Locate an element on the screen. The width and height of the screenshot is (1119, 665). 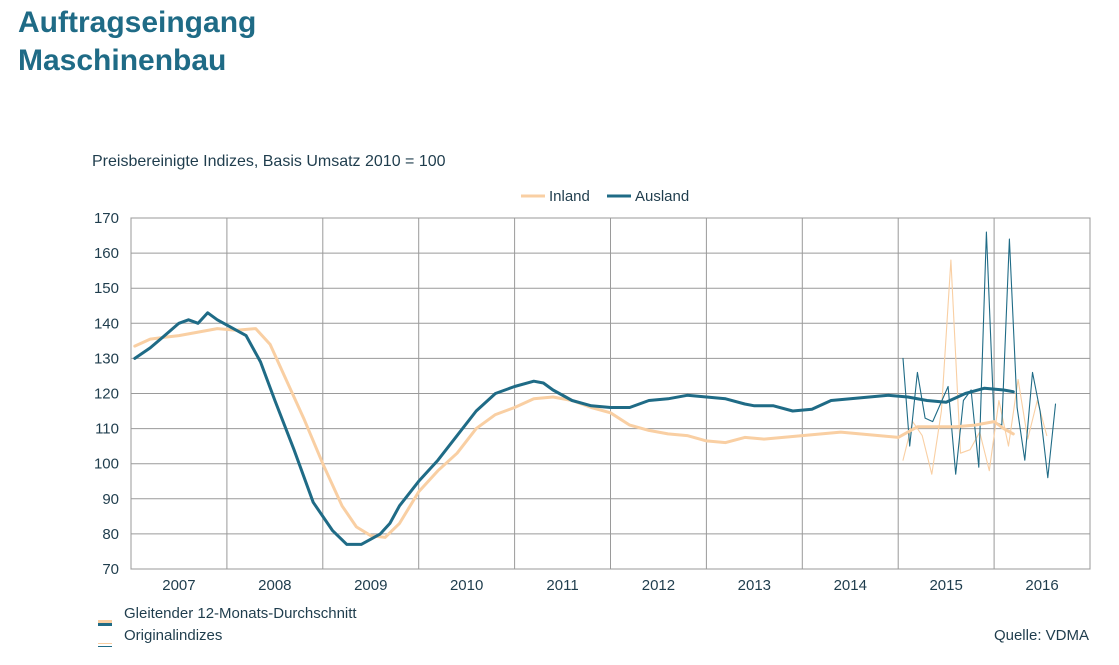
x-tick-label: 2009 is located at coordinates (370, 585).